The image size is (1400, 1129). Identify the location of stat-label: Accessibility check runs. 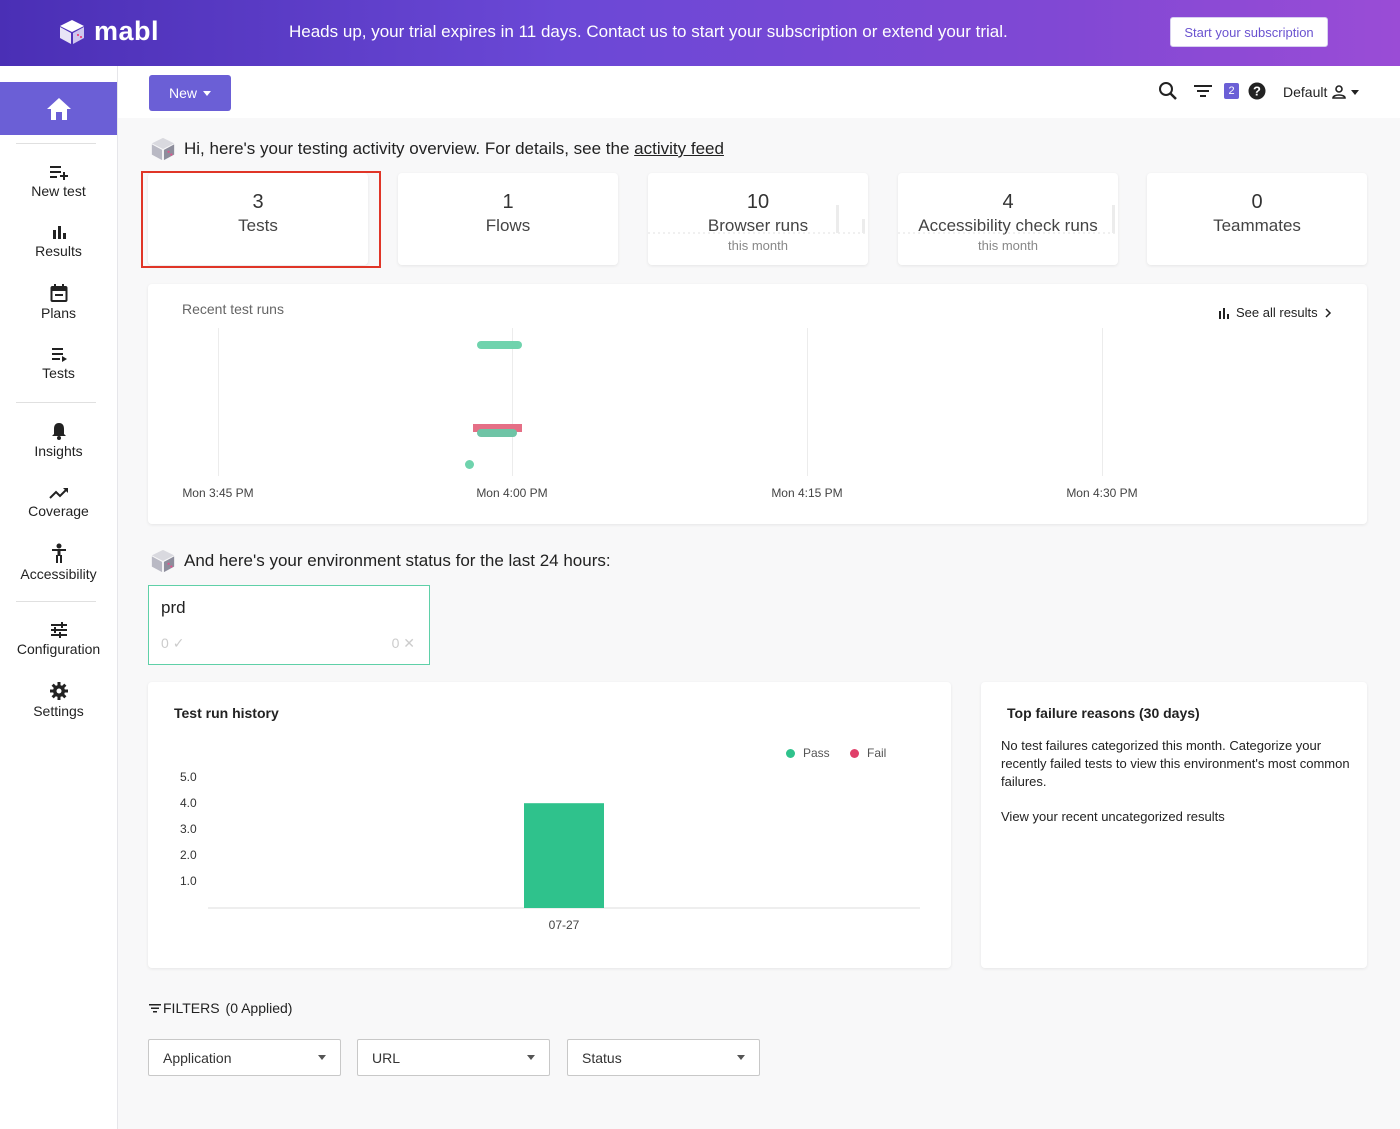
(1008, 225).